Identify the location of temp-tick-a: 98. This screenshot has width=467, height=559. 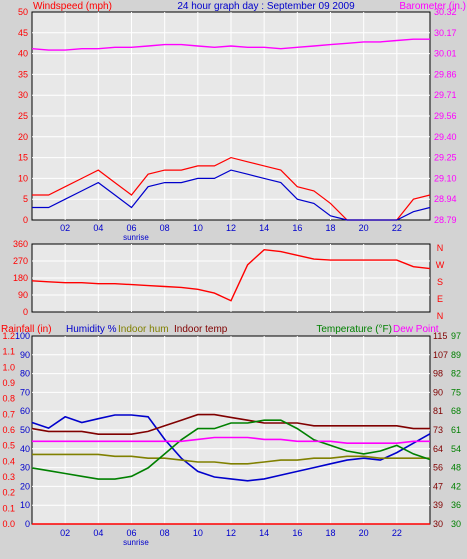
(438, 374).